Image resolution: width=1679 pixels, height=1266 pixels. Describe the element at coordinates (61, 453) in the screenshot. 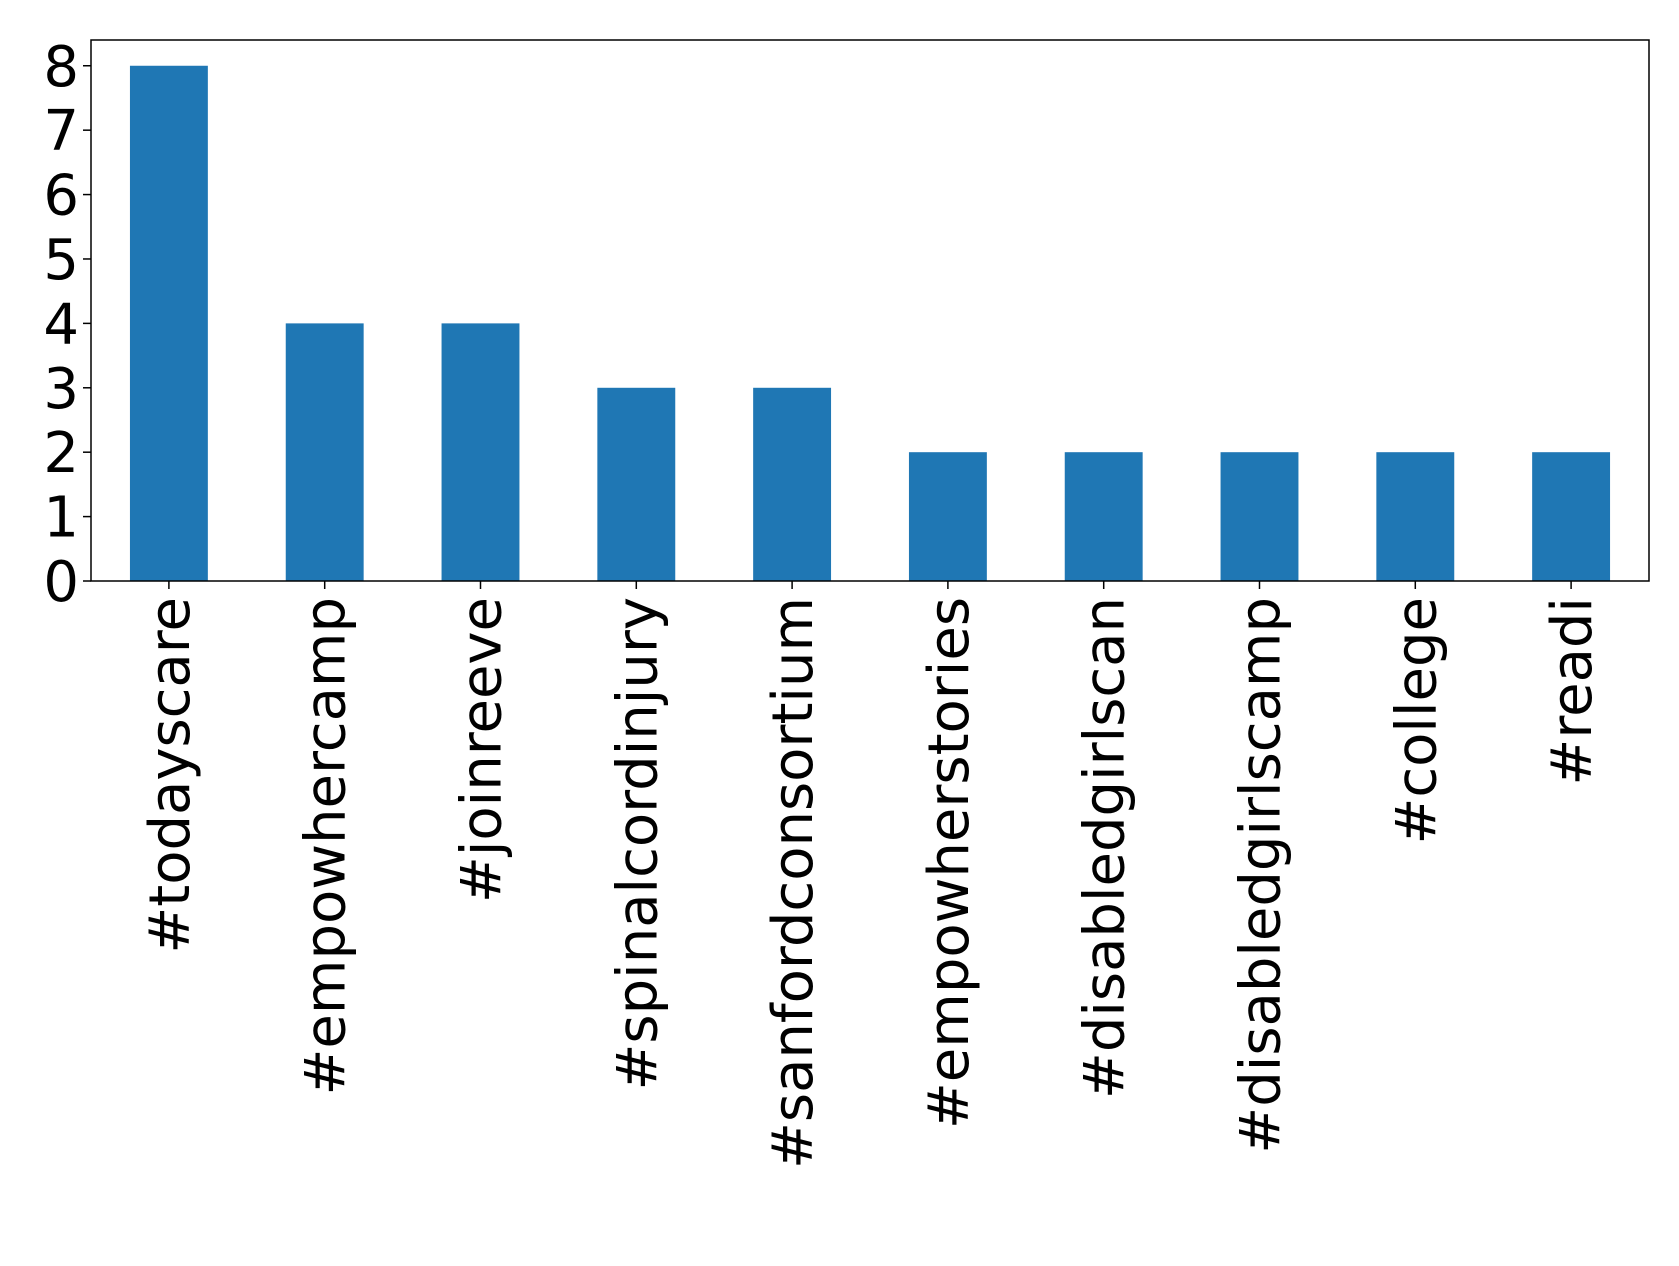

I see `y-tick-label: 2` at that location.